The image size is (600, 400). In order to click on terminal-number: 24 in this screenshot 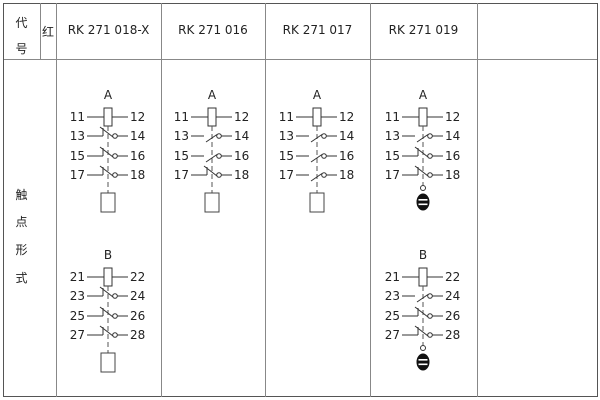, I will do `click(452, 296)`.